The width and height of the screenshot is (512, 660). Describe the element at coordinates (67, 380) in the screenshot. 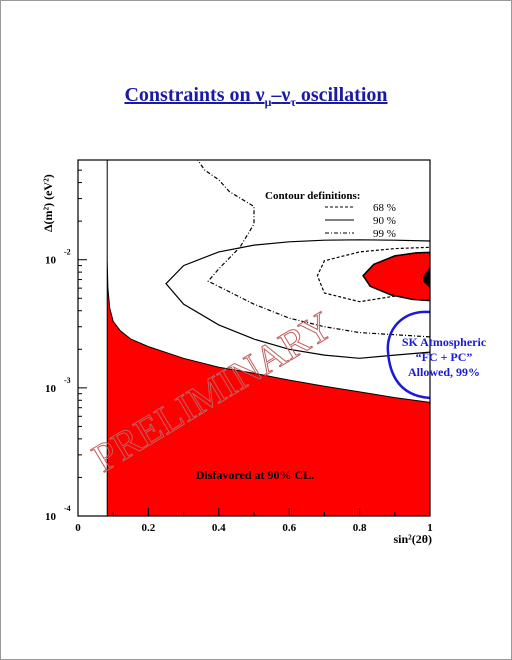

I see `y-tick-exponent: -3` at that location.